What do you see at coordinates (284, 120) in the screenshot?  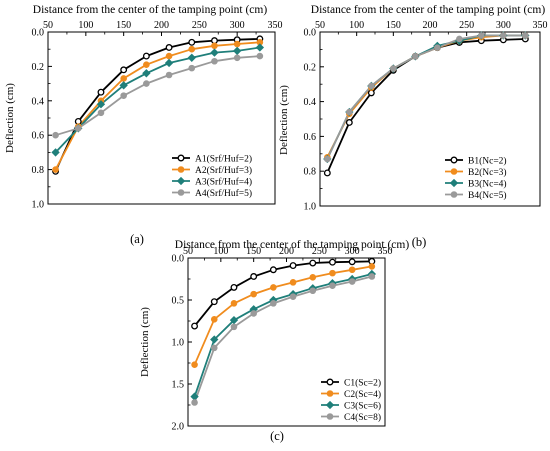 I see `y-axis-title: Deflection (cm)` at bounding box center [284, 120].